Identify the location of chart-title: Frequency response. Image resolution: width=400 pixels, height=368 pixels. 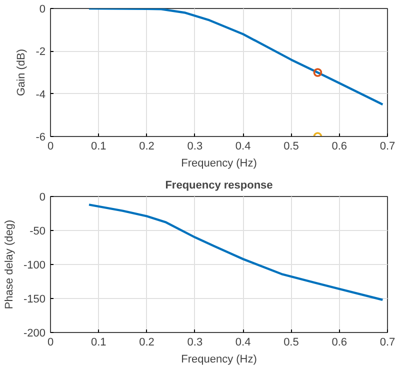
(219, 186).